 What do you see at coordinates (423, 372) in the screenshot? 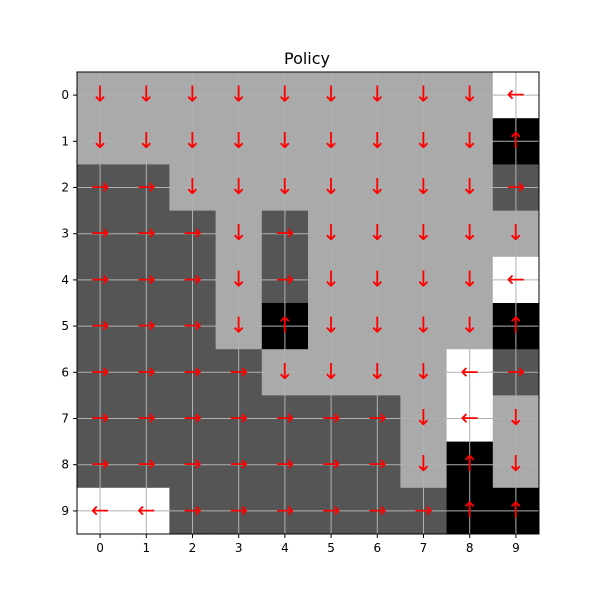
I see `policy-arrow-6-7: ↓` at bounding box center [423, 372].